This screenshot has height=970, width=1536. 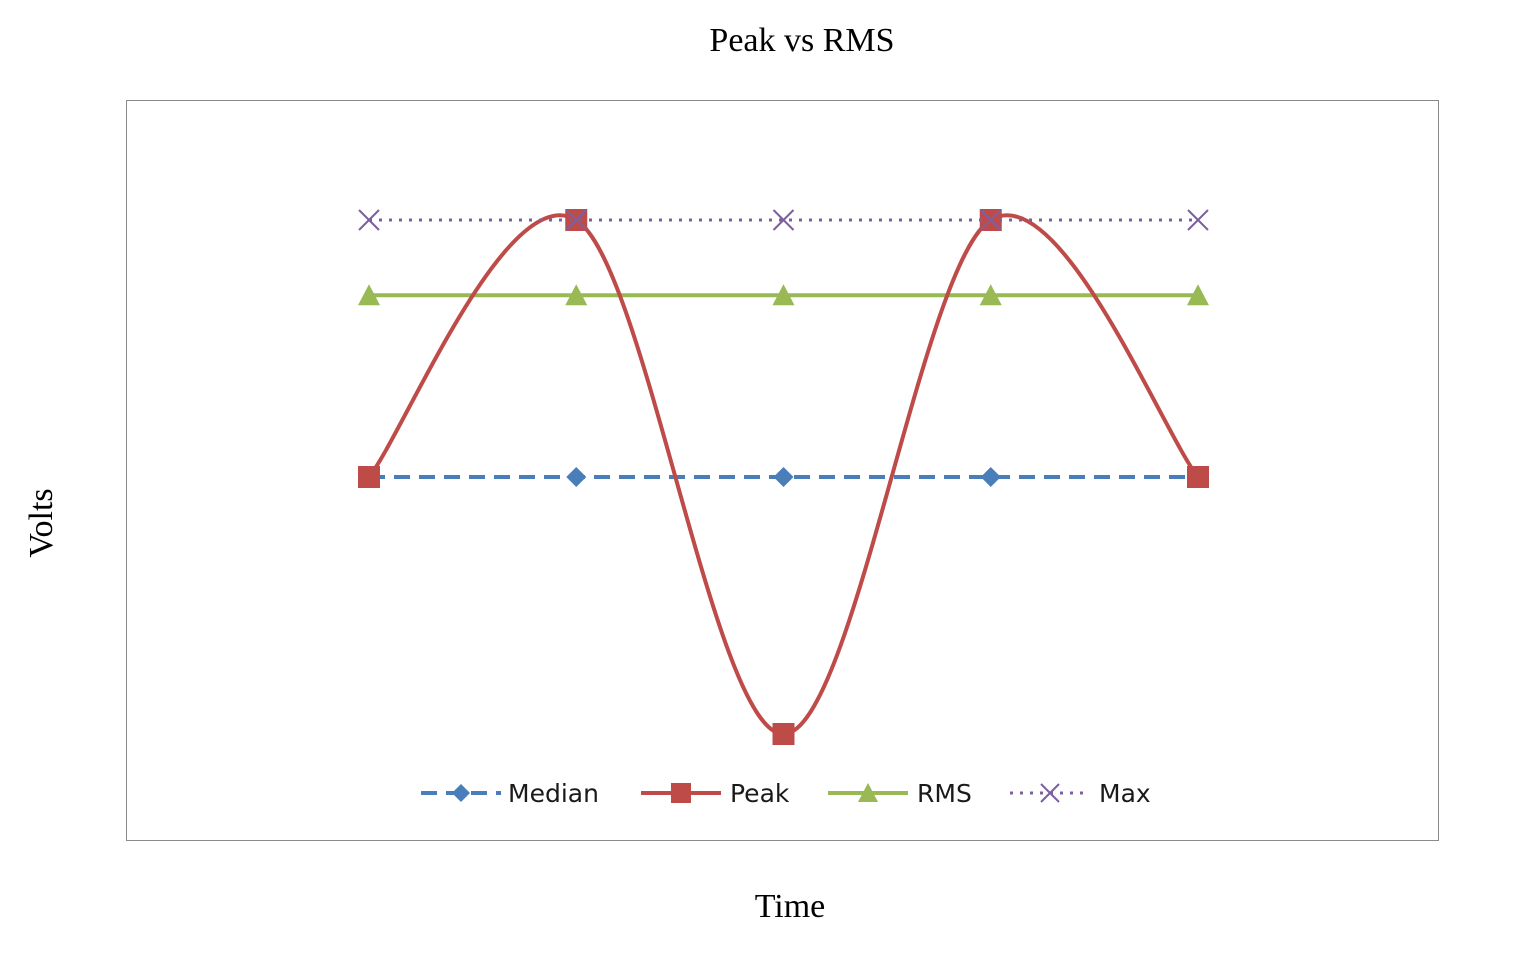 I want to click on legend-item-max: Max, so click(x=1080, y=793).